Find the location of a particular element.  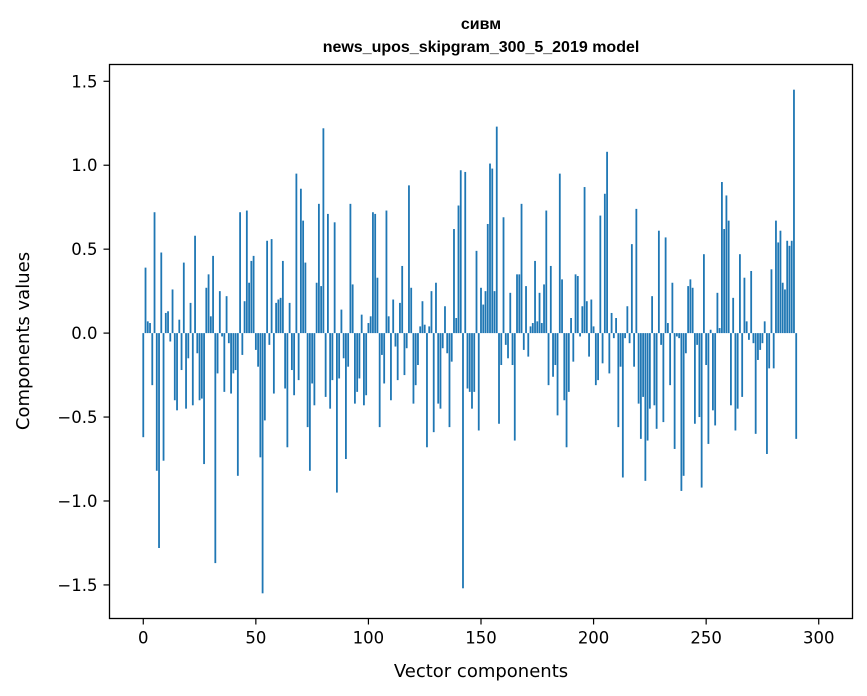

x-tick-label: 150 is located at coordinates (481, 638).